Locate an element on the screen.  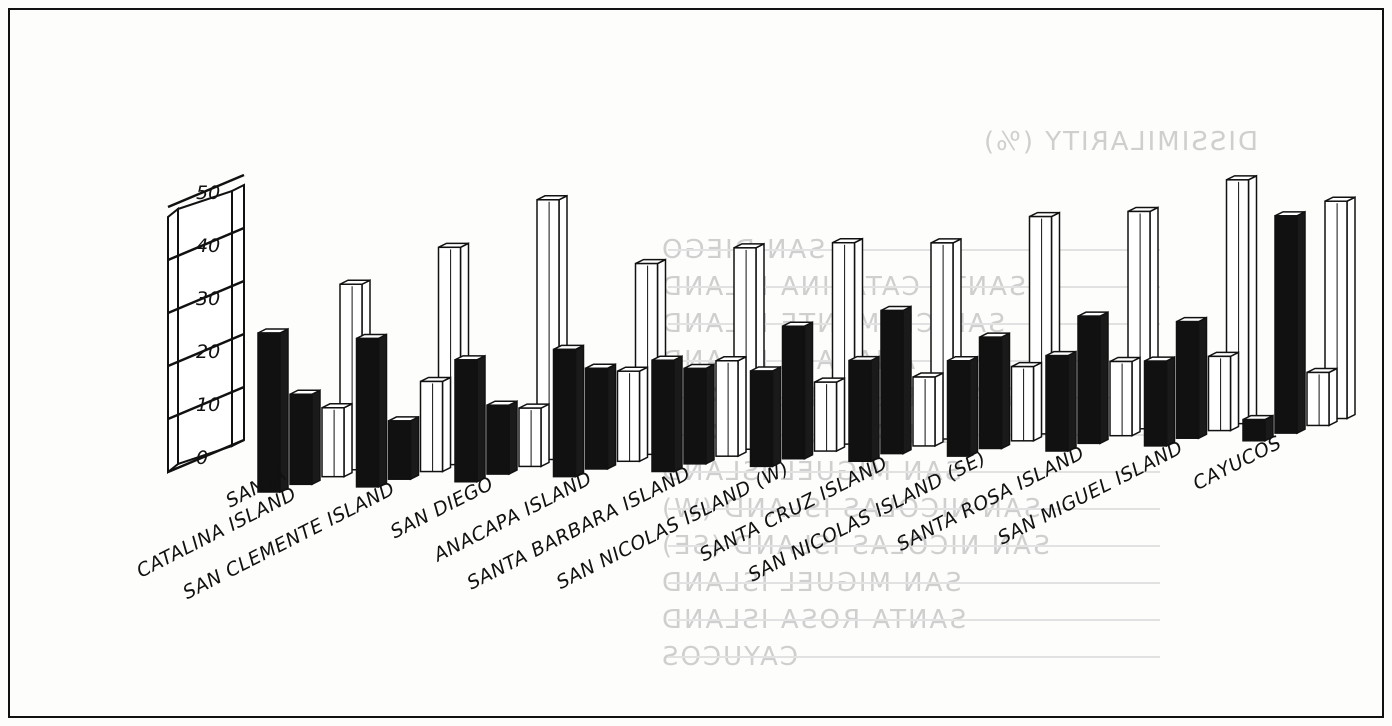
y-tick-label: 10 is located at coordinates (208, 405).